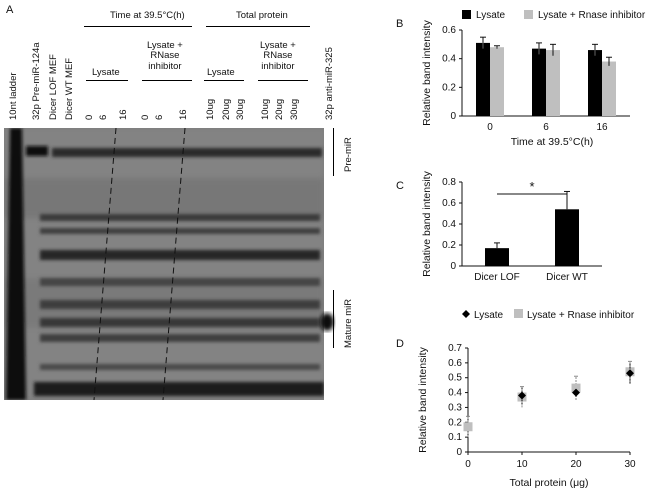 The width and height of the screenshot is (650, 494). Describe the element at coordinates (278, 56) in the screenshot. I see `gel-sub-lysate-rnase-2: Lysate + RNase inhibitor` at that location.